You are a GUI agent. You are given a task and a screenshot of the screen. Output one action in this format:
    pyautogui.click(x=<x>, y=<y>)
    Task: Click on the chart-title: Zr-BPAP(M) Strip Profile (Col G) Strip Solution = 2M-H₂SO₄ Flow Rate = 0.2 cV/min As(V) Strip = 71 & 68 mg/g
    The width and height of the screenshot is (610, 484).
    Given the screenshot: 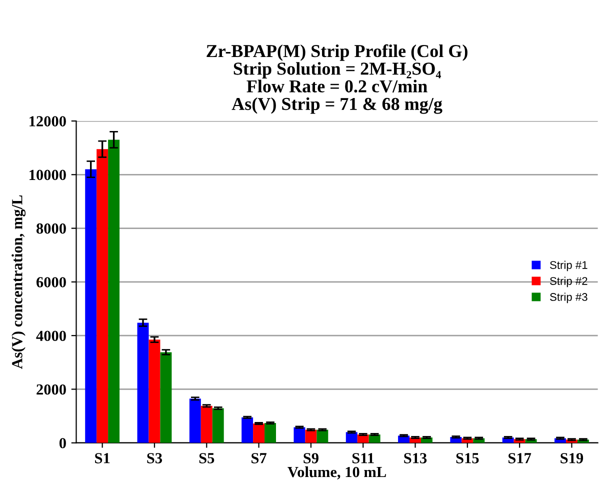 What is the action you would take?
    pyautogui.click(x=337, y=79)
    